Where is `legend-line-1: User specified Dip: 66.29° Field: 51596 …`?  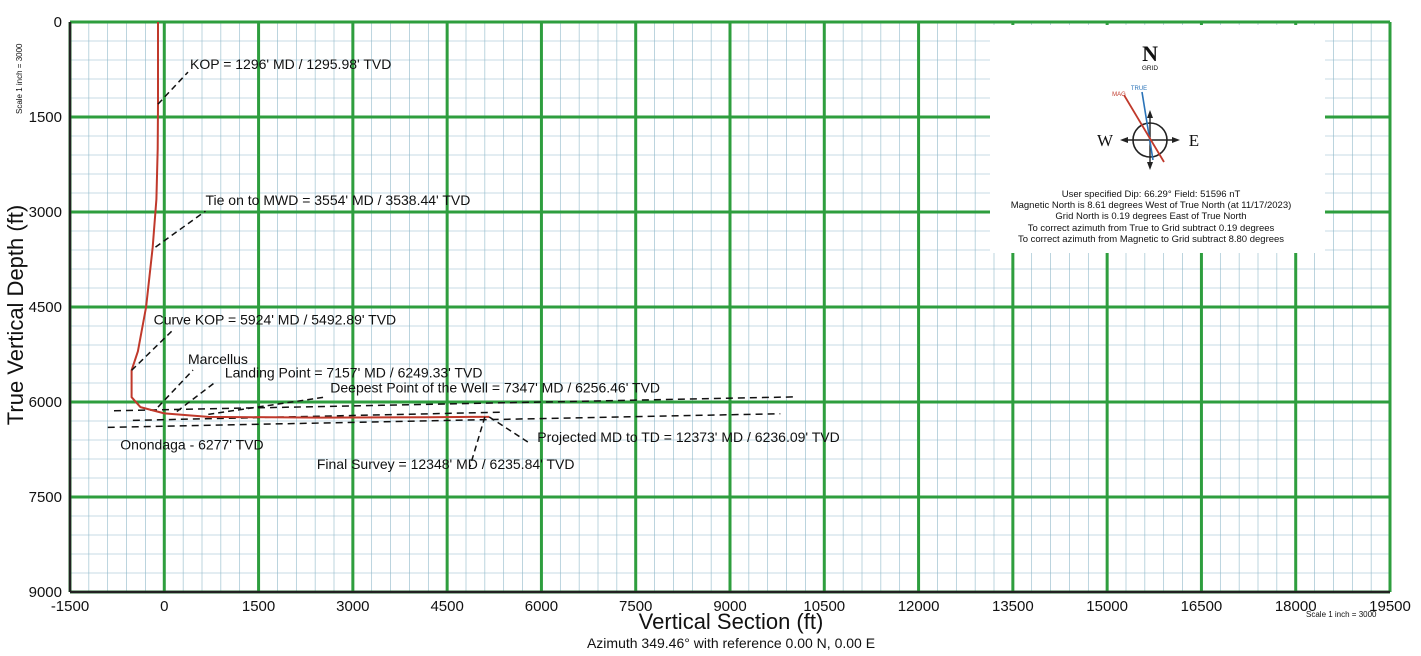 legend-line-1: User specified Dip: 66.29° Field: 51596 … is located at coordinates (1151, 194).